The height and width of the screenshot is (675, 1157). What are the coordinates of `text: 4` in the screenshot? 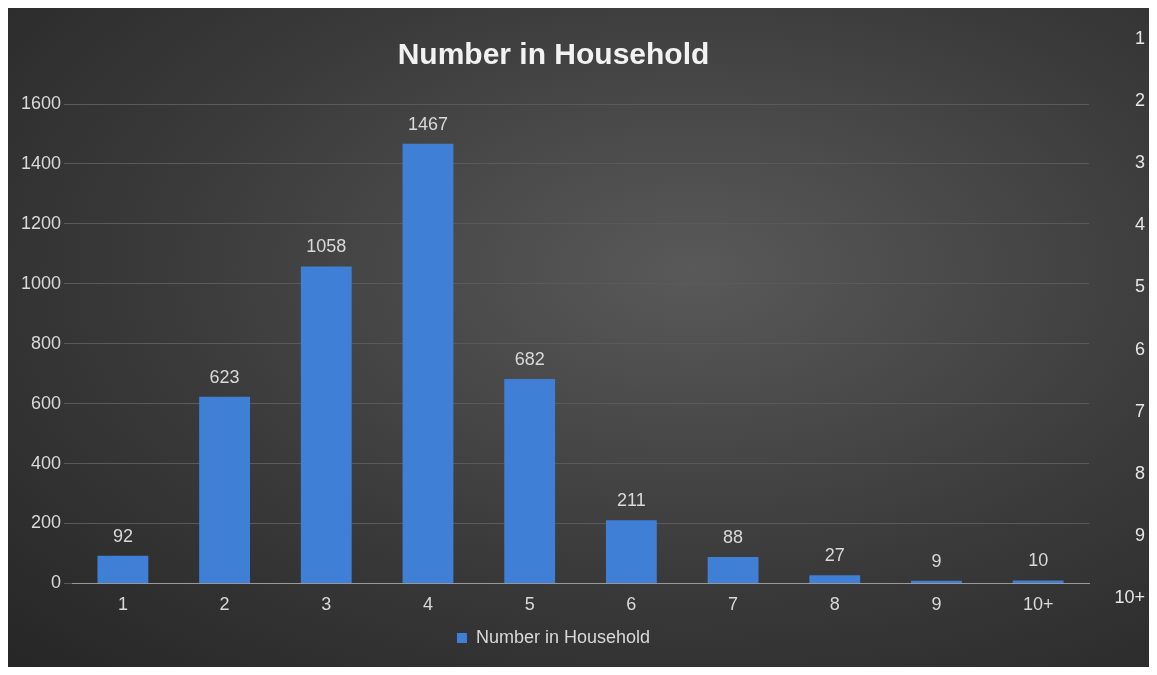 It's located at (1139, 225).